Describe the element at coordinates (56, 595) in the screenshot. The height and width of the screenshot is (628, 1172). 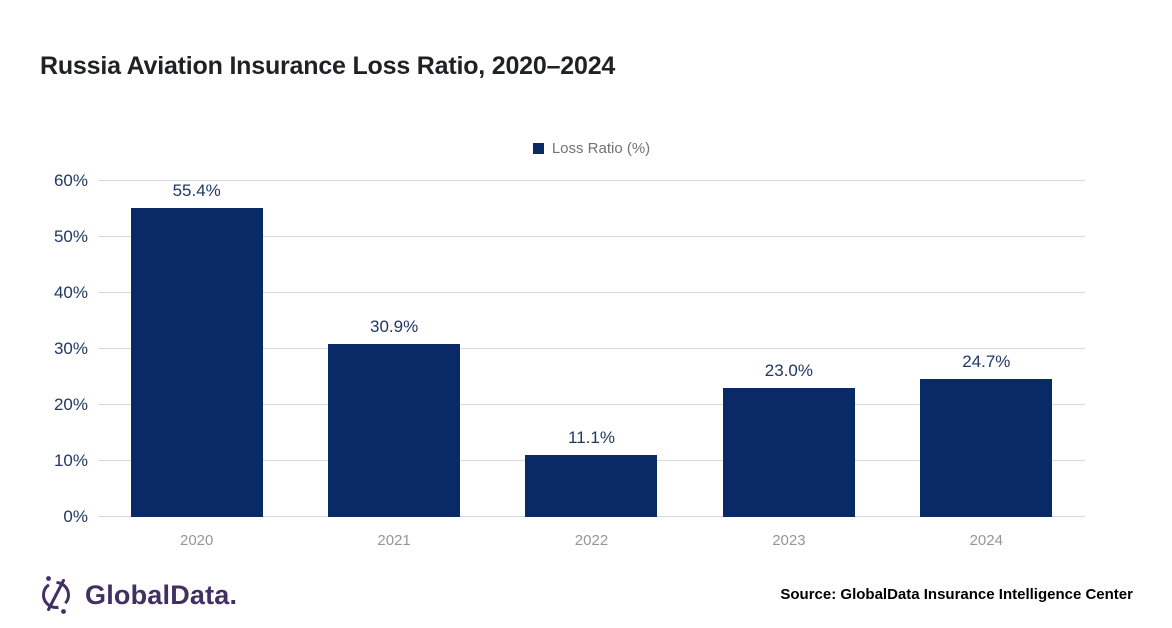
I see `globaldata-logo-icon` at that location.